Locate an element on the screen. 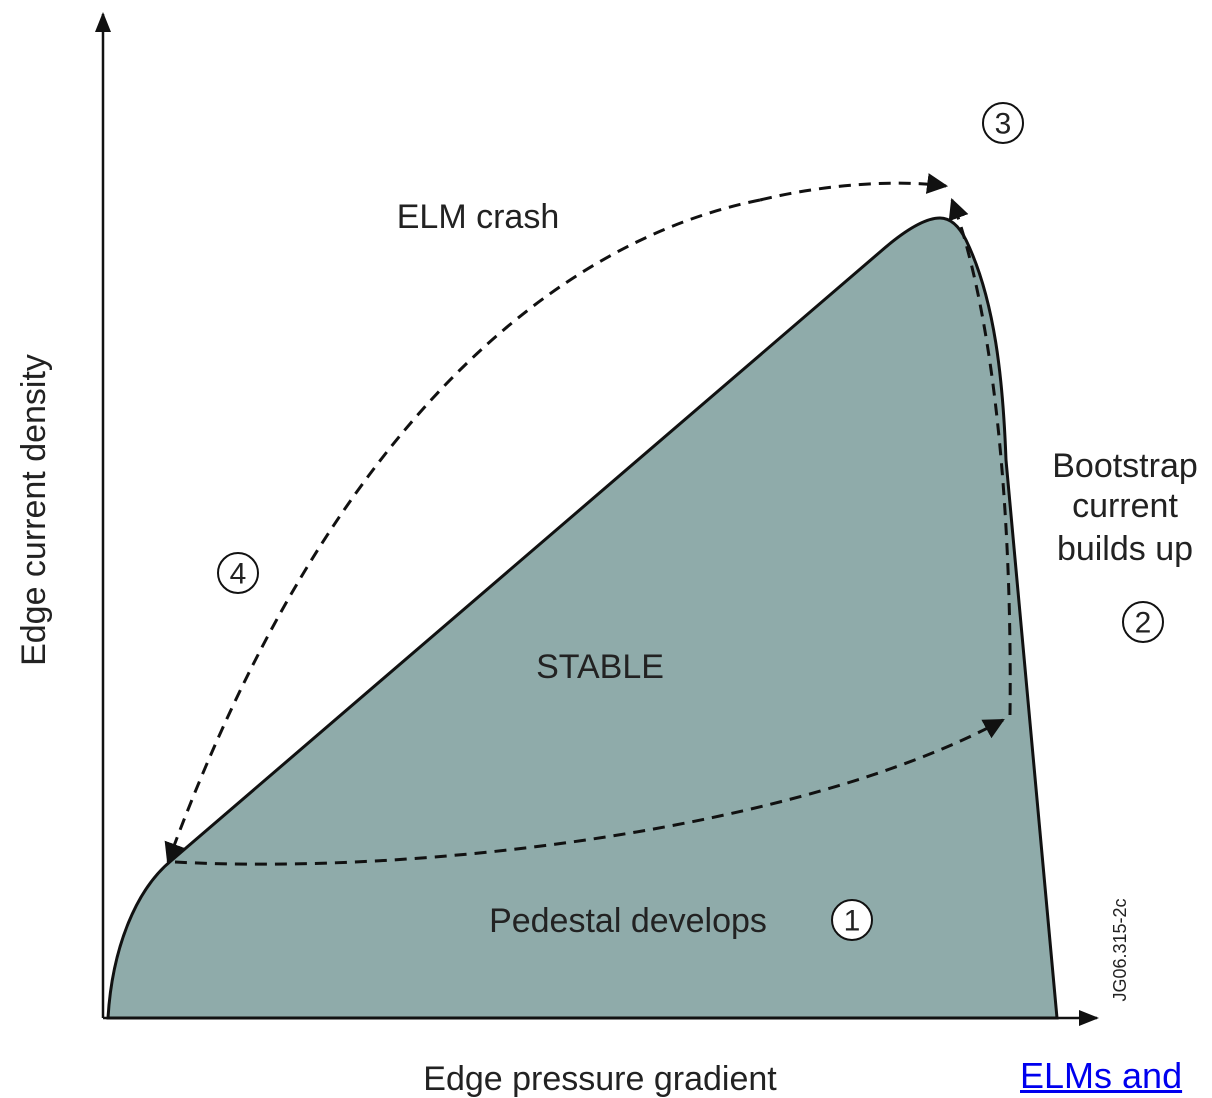 The image size is (1212, 1098). step-number: 3 is located at coordinates (1003, 124).